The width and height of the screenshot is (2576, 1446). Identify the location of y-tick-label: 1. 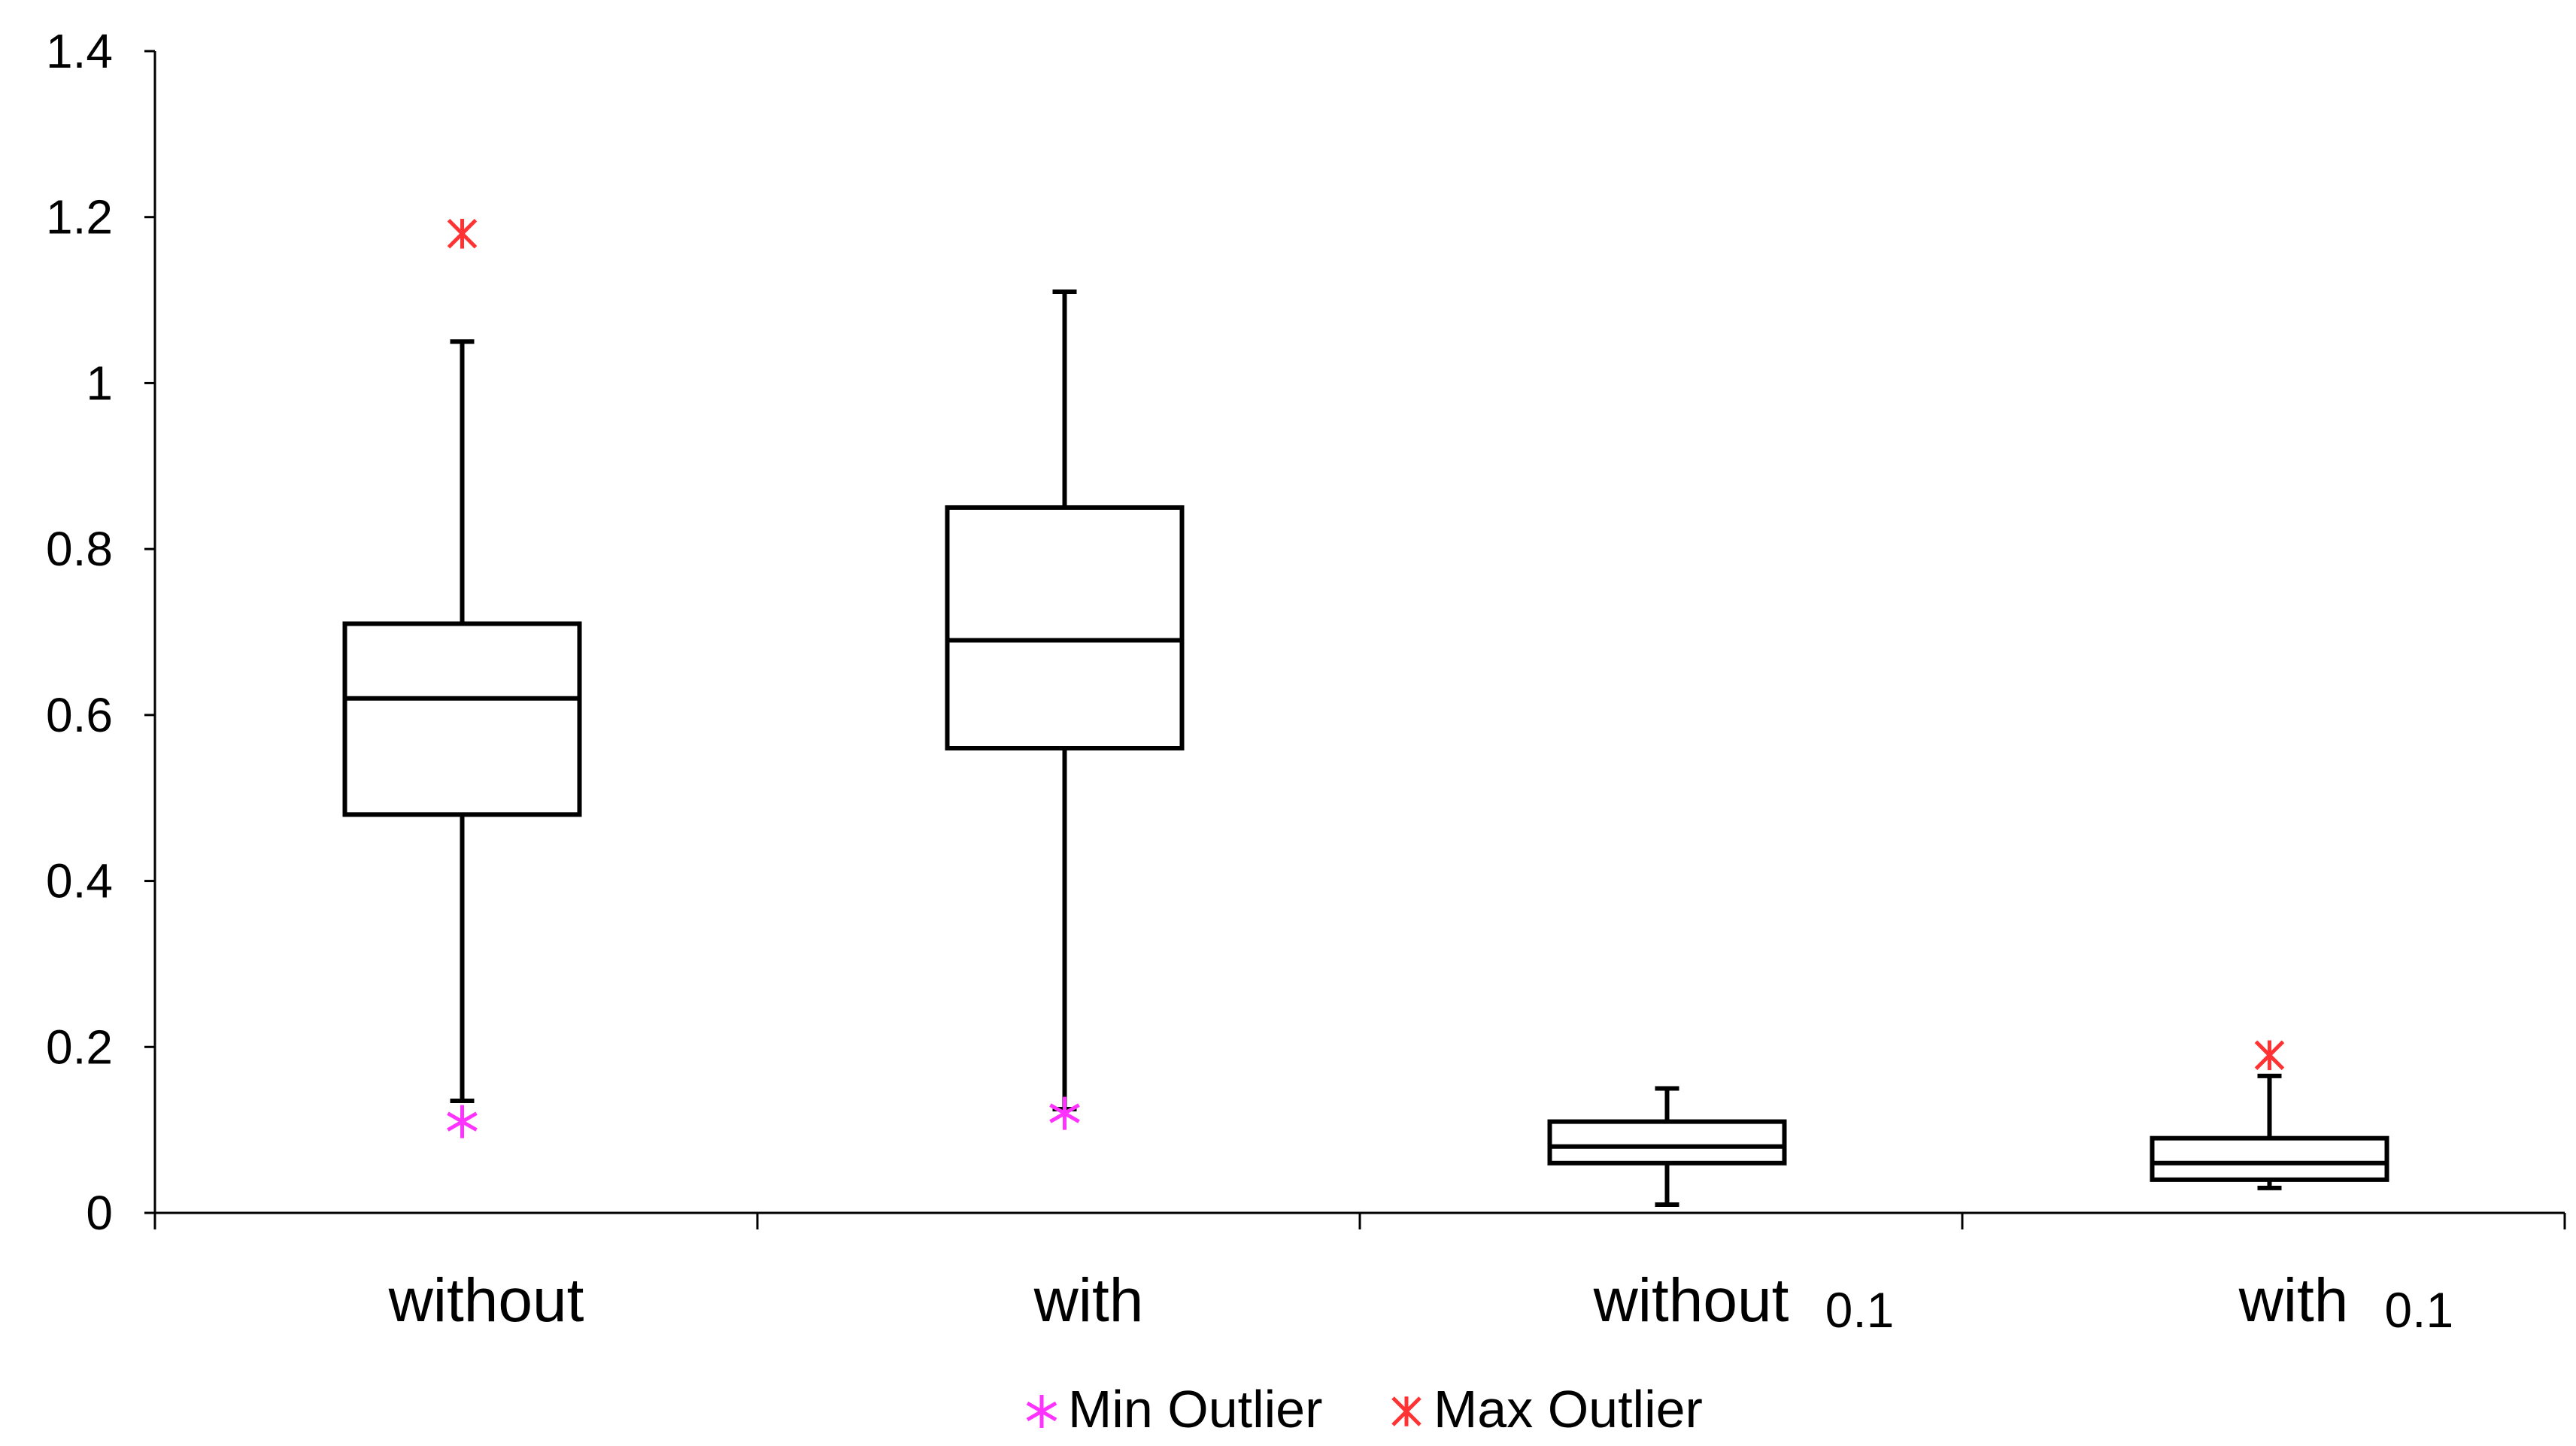
(99, 383).